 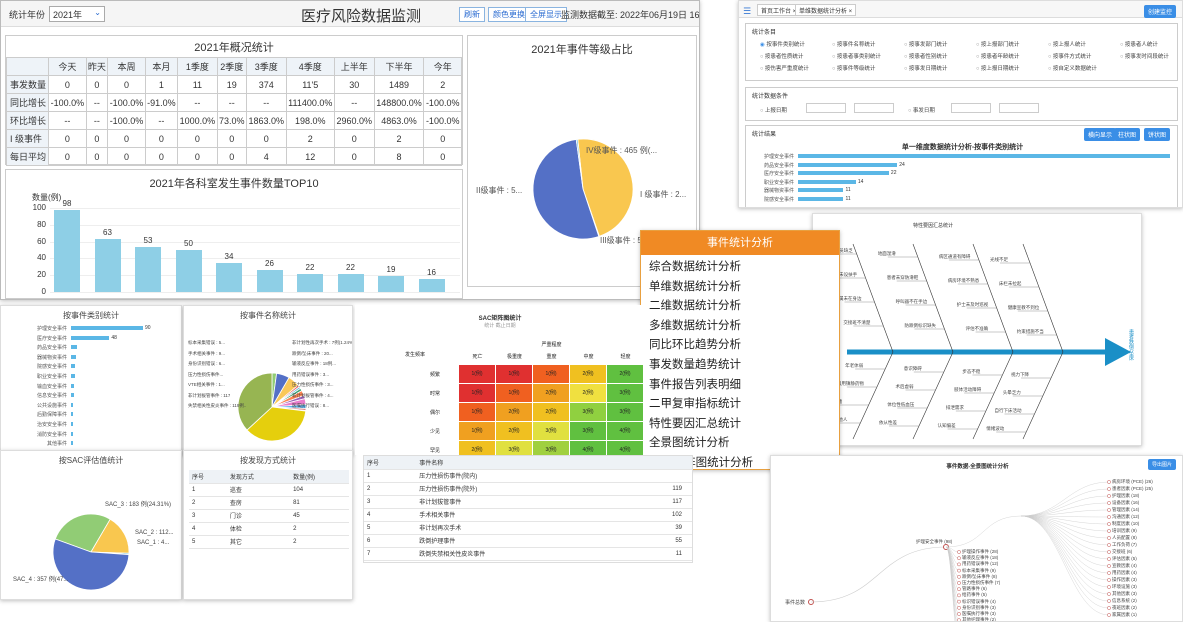 What do you see at coordinates (971, 108) in the screenshot?
I see `occur-date-start-input` at bounding box center [971, 108].